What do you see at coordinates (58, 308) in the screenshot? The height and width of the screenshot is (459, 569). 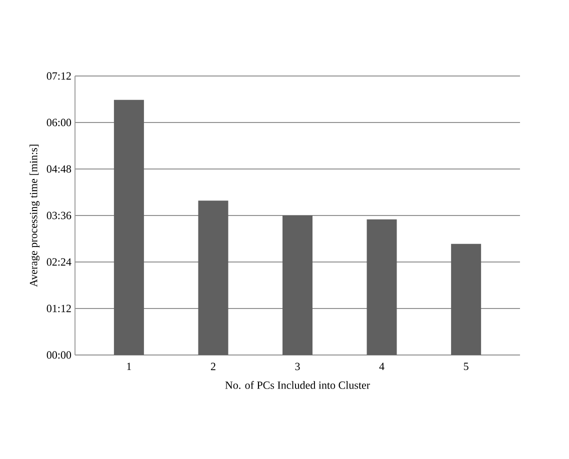 I see `y-tick-label: 01:12` at bounding box center [58, 308].